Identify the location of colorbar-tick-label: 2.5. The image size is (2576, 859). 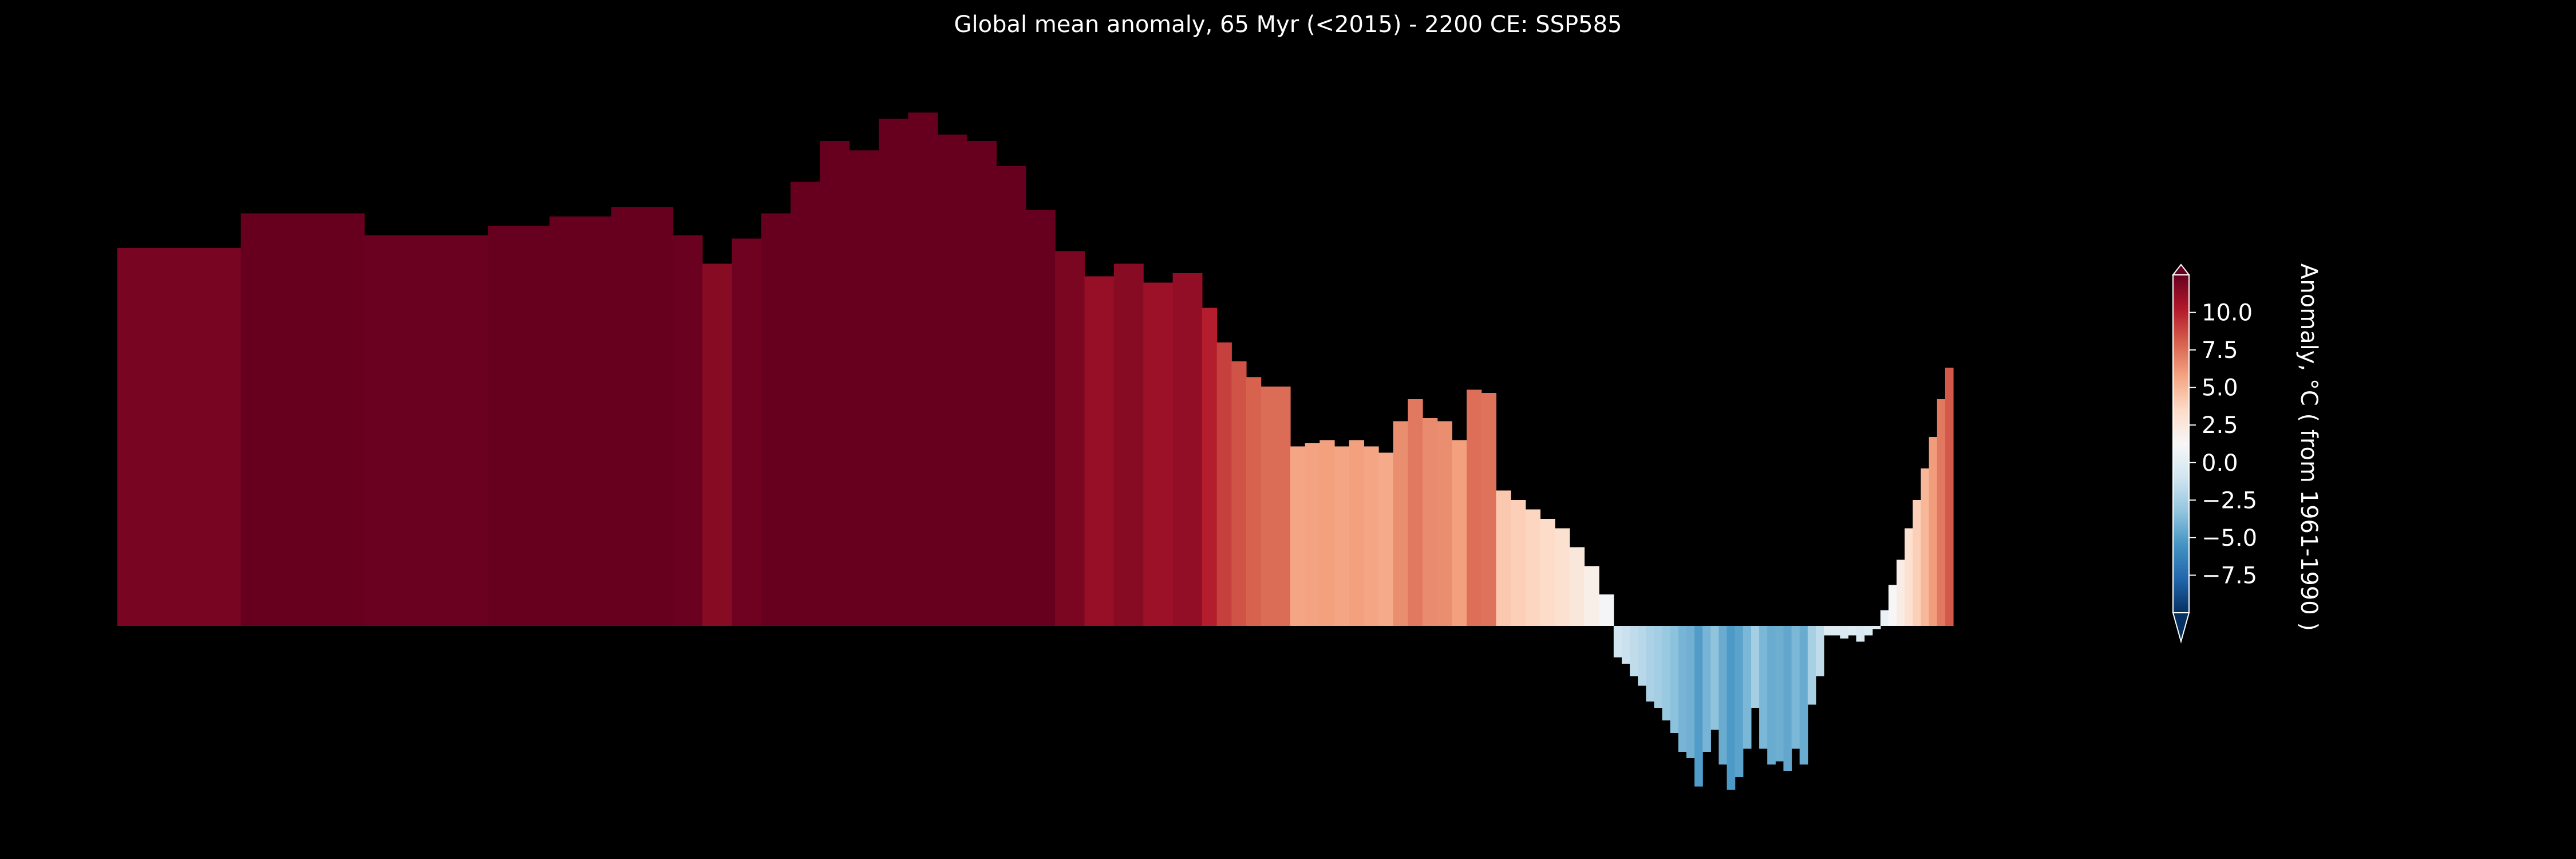
(2220, 426).